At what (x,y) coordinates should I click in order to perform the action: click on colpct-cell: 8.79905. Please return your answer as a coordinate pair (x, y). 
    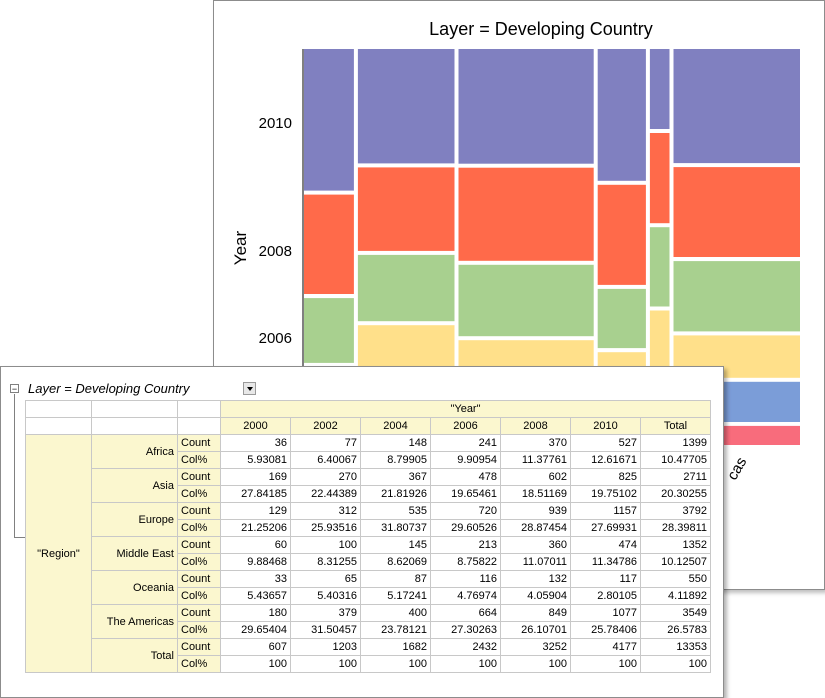
    Looking at the image, I should click on (395, 460).